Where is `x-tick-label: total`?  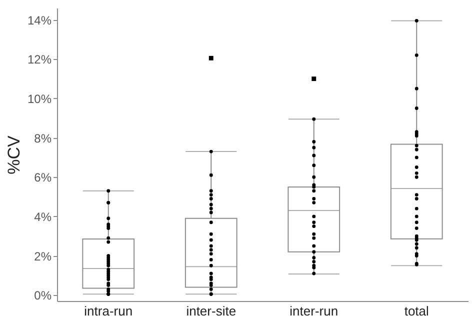 x-tick-label: total is located at coordinates (417, 311).